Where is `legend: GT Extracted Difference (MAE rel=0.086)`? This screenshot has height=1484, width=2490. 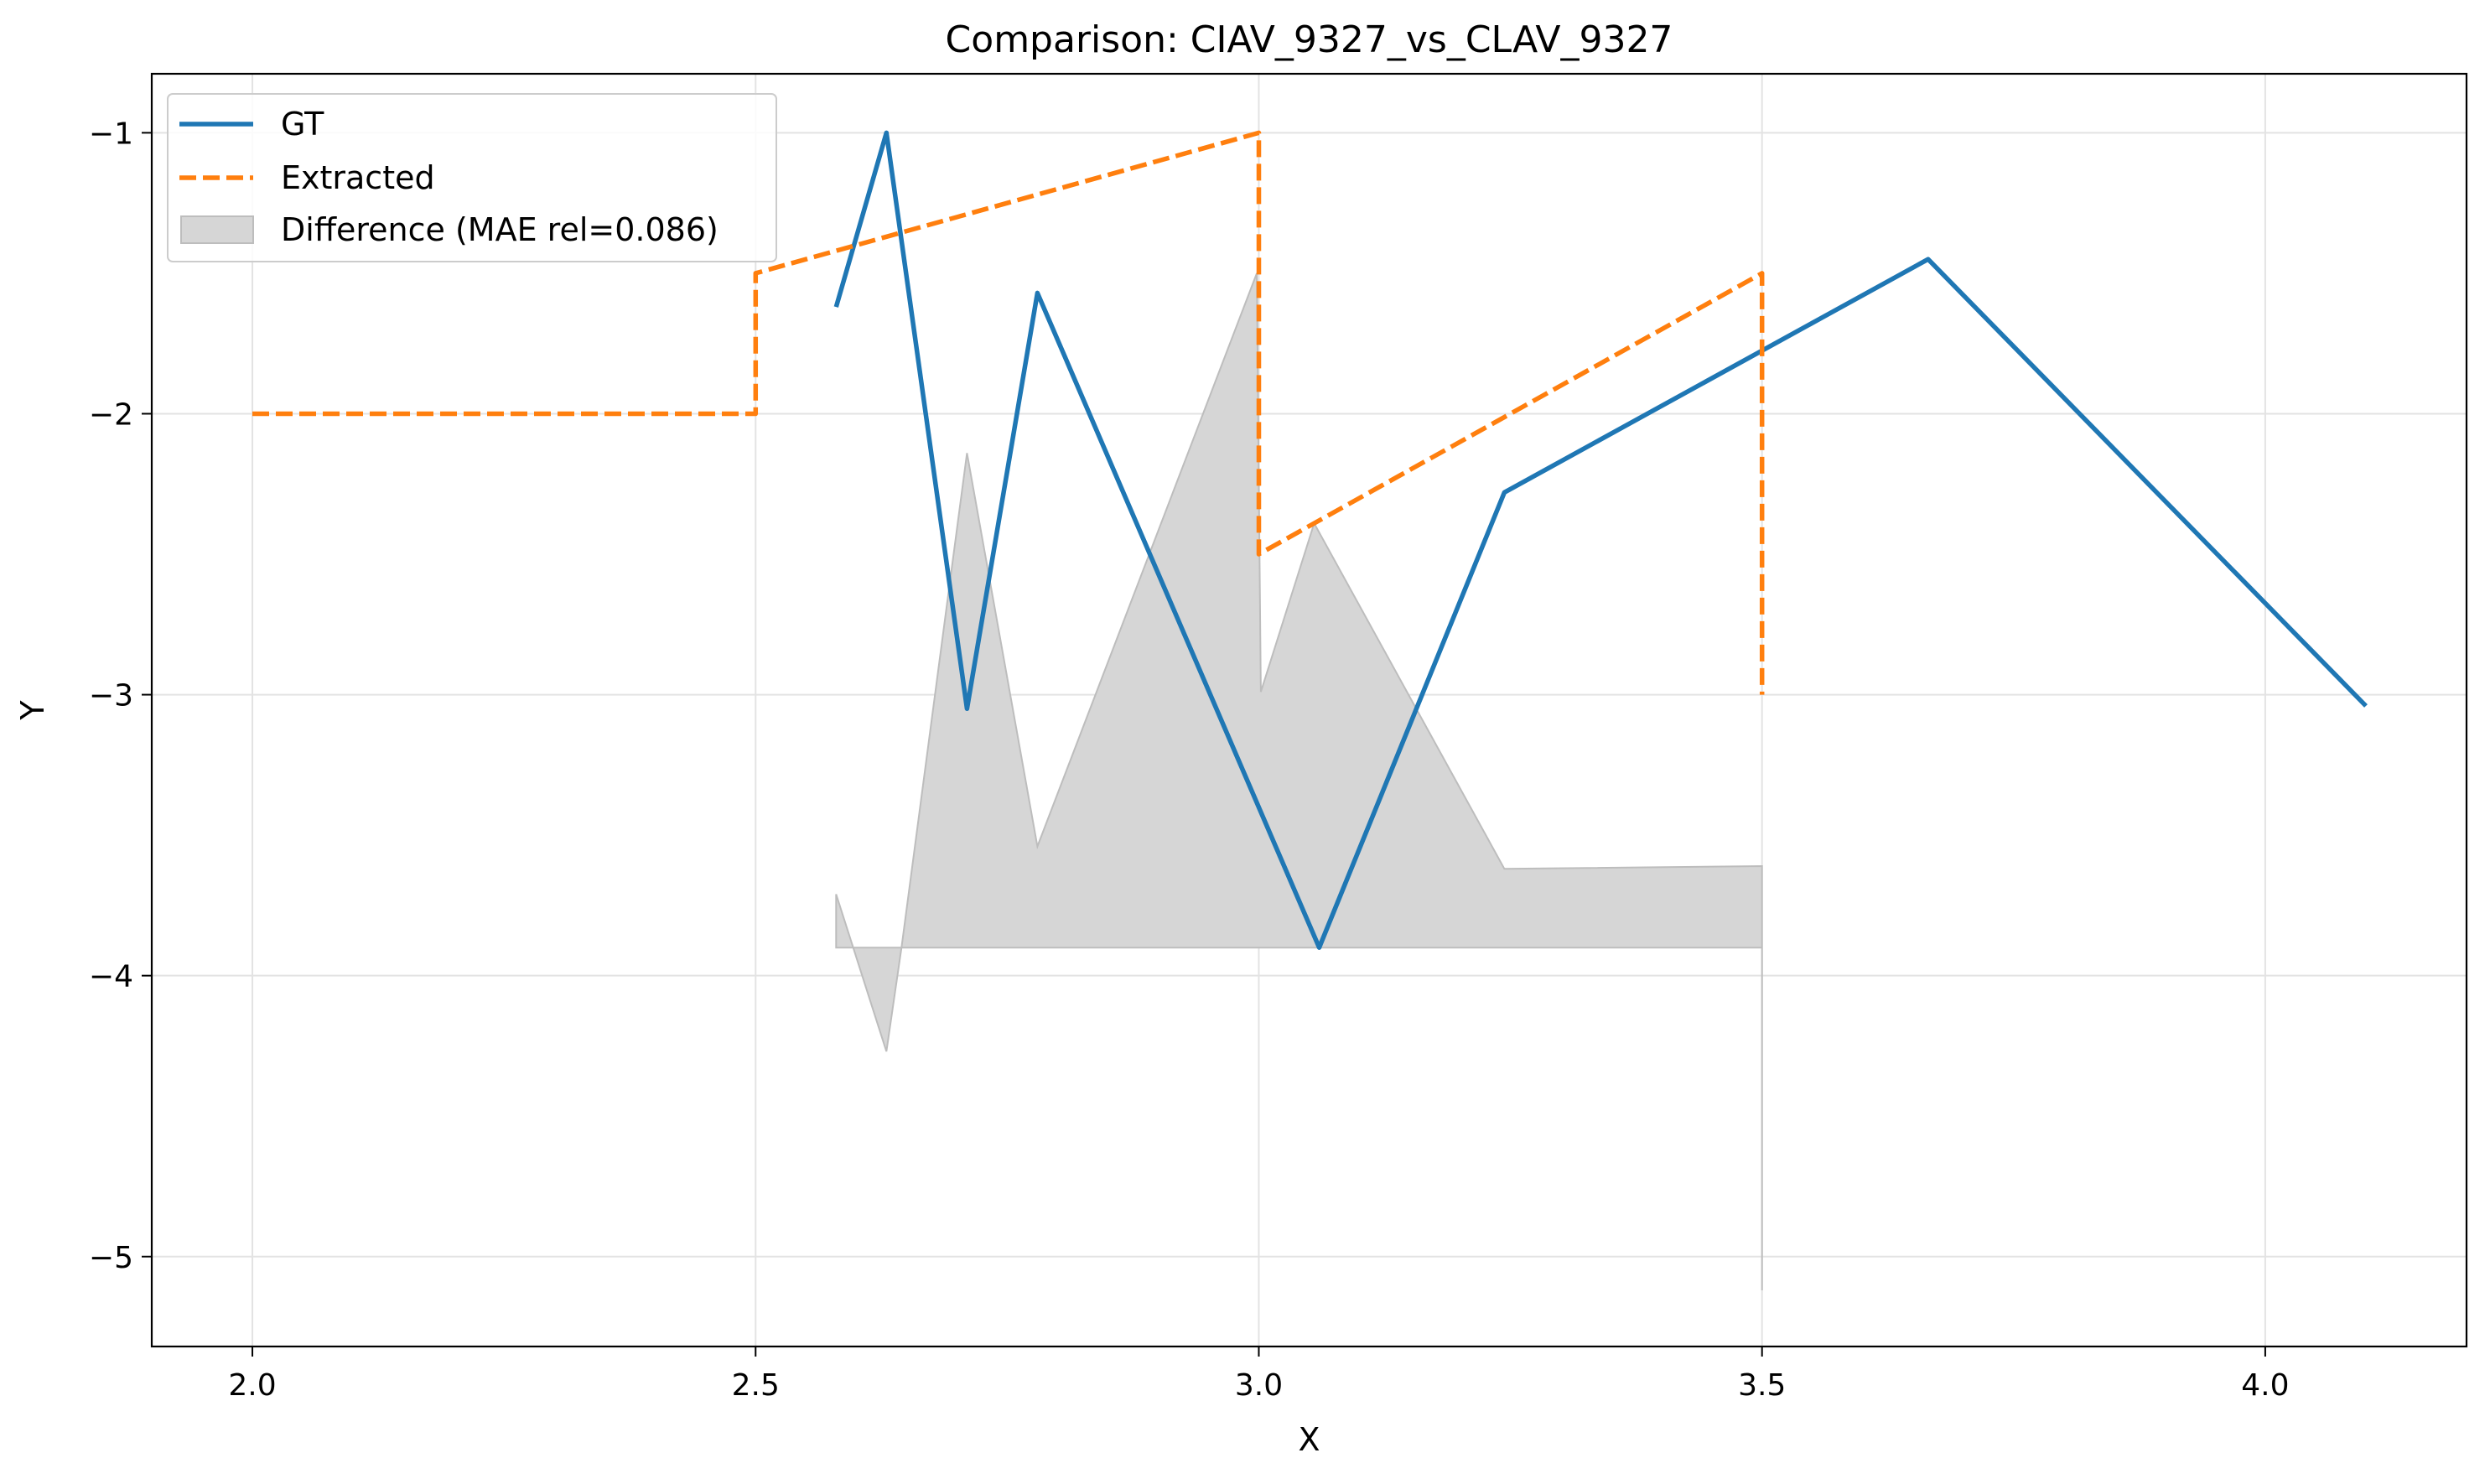 legend: GT Extracted Difference (MAE rel=0.086) is located at coordinates (472, 177).